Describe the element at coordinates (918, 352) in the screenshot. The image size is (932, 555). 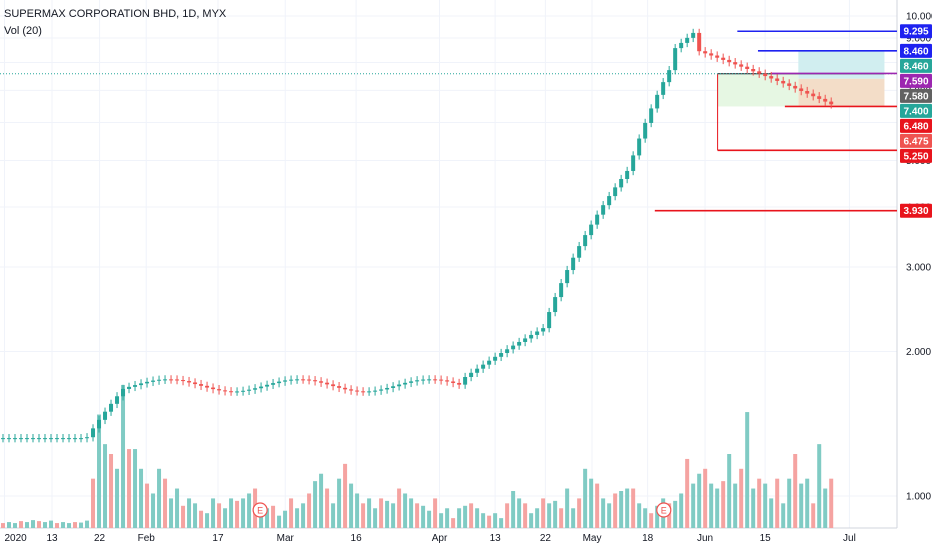
I see `y-tick-label: 2.000` at that location.